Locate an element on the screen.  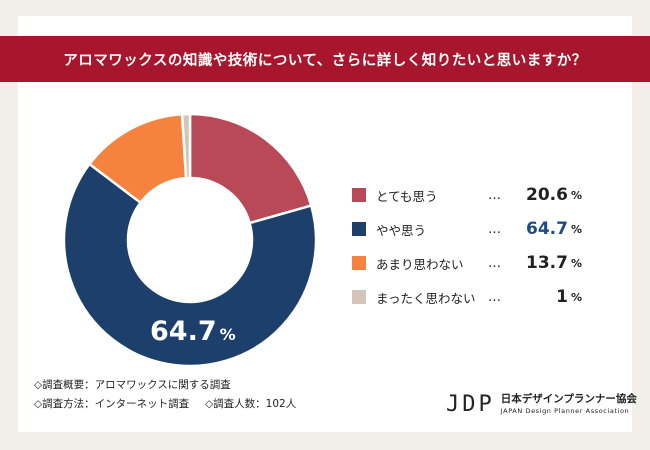
survey-method-row: ◇調査方法：インターネット調査 ◇調査人数：102人 is located at coordinates (165, 404).